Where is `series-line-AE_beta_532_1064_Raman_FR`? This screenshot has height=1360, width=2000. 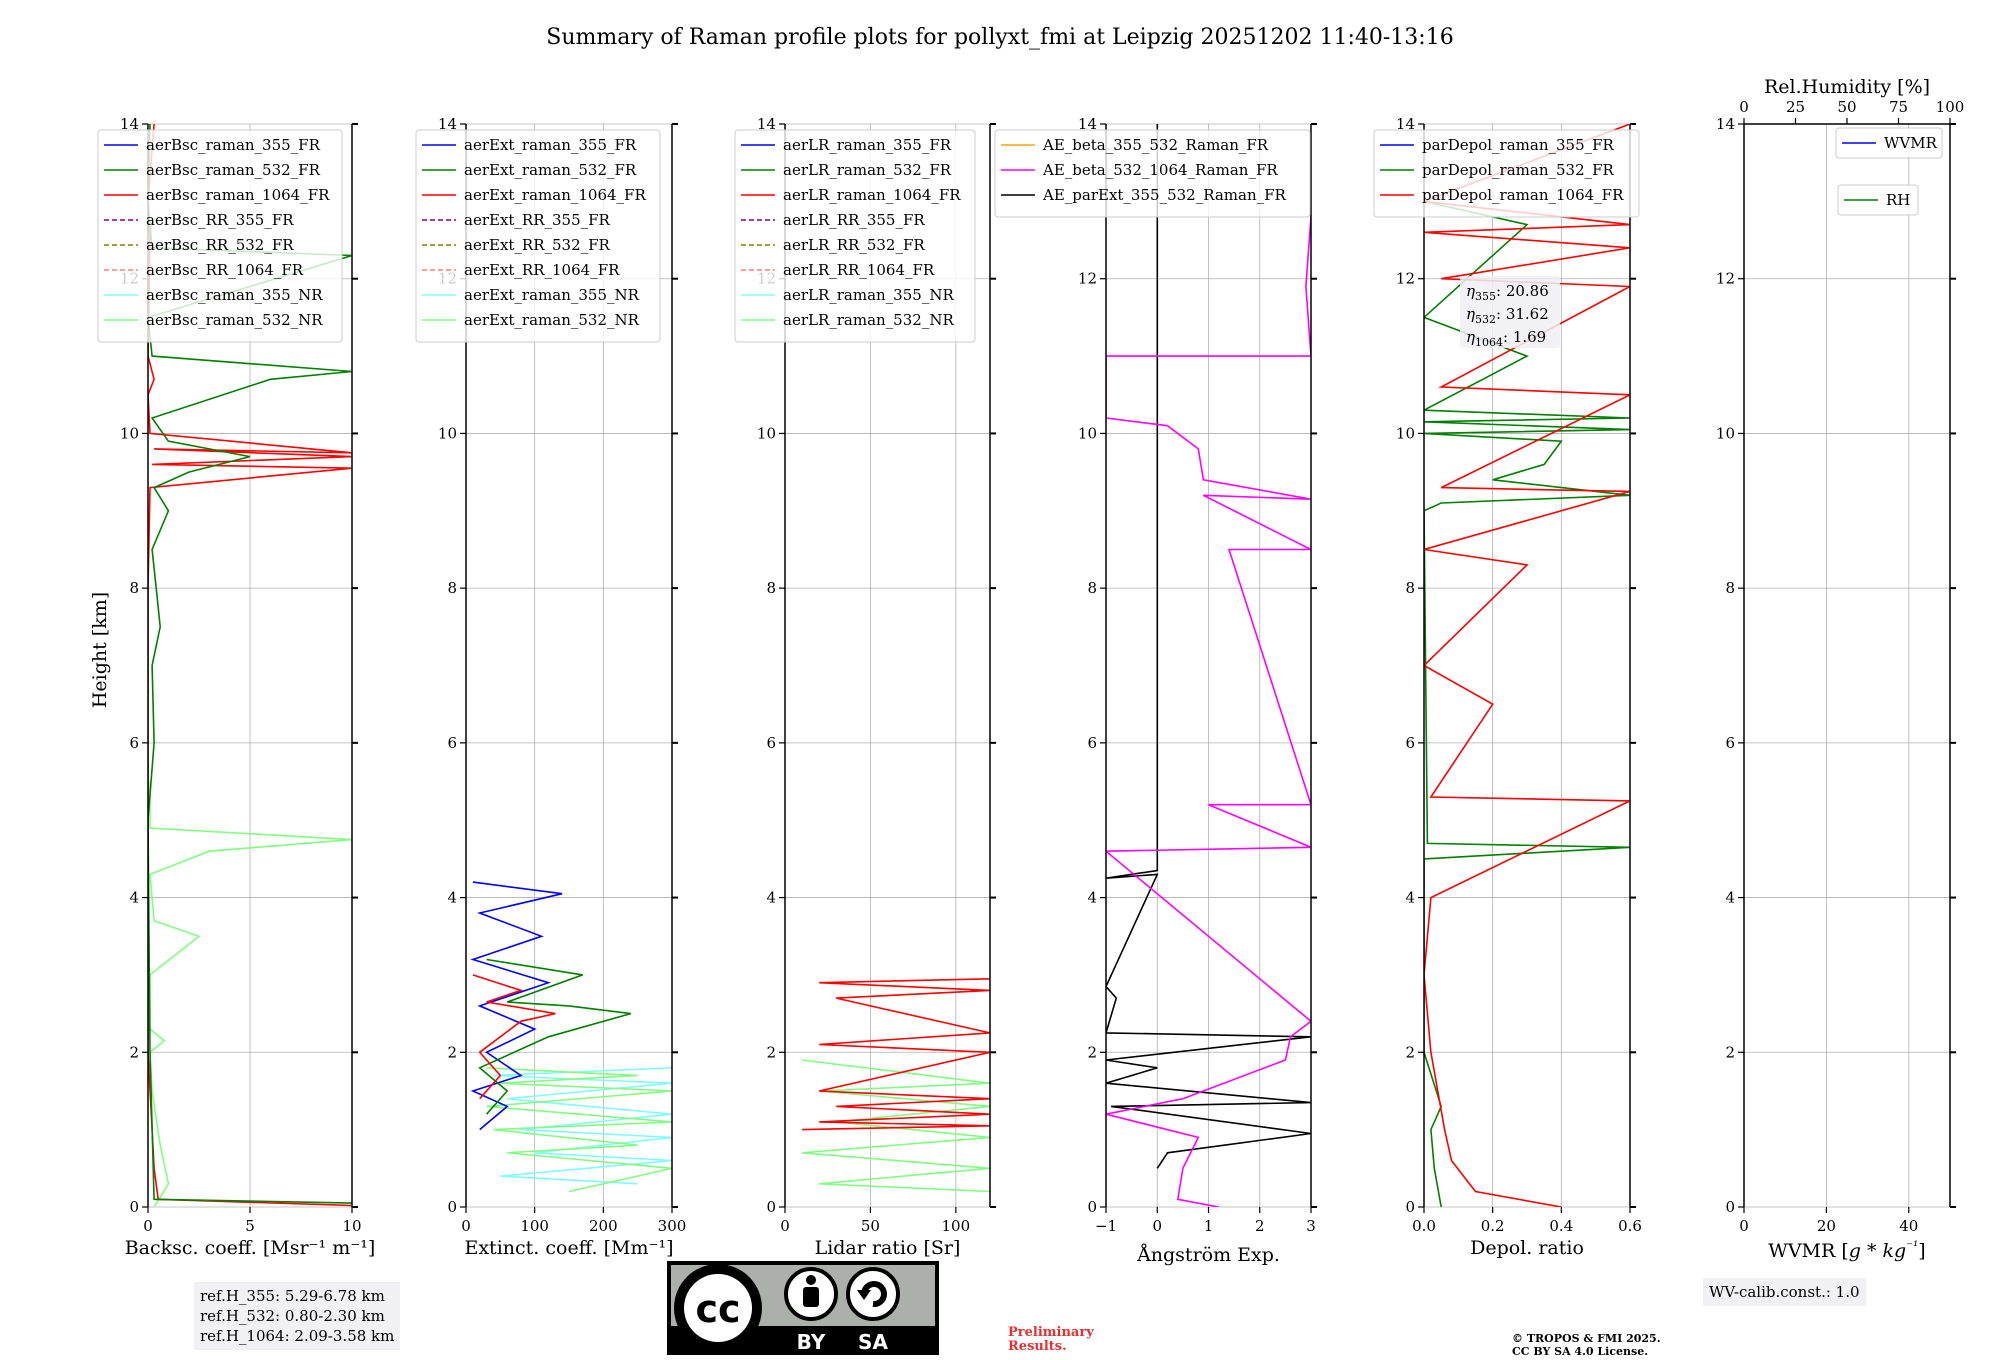 series-line-AE_beta_532_1064_Raman_FR is located at coordinates (1208, 669).